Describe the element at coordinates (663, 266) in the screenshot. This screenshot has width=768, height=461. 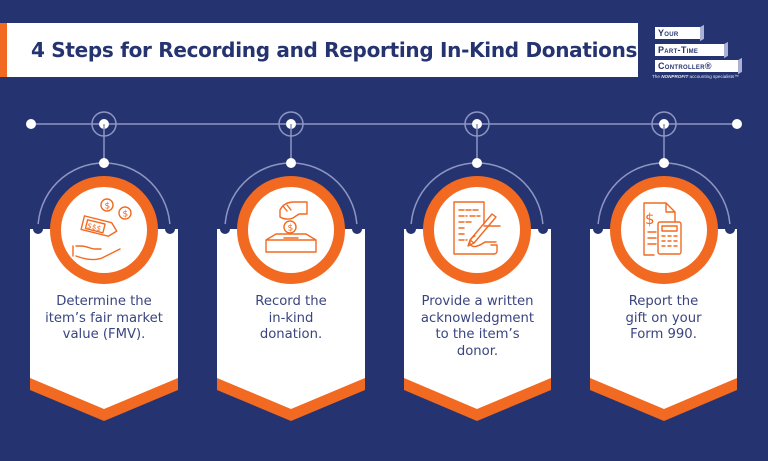
I see `step-4-graphic` at that location.